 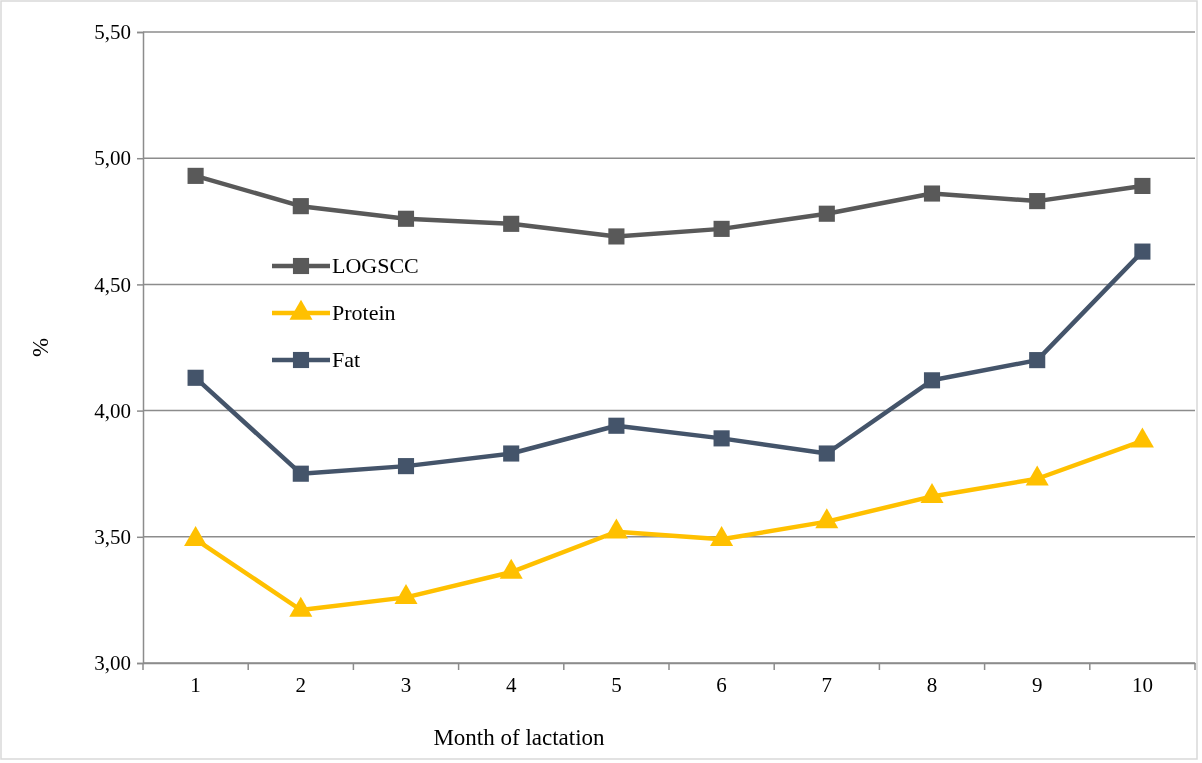 What do you see at coordinates (40, 347) in the screenshot?
I see `y-axis-title: %` at bounding box center [40, 347].